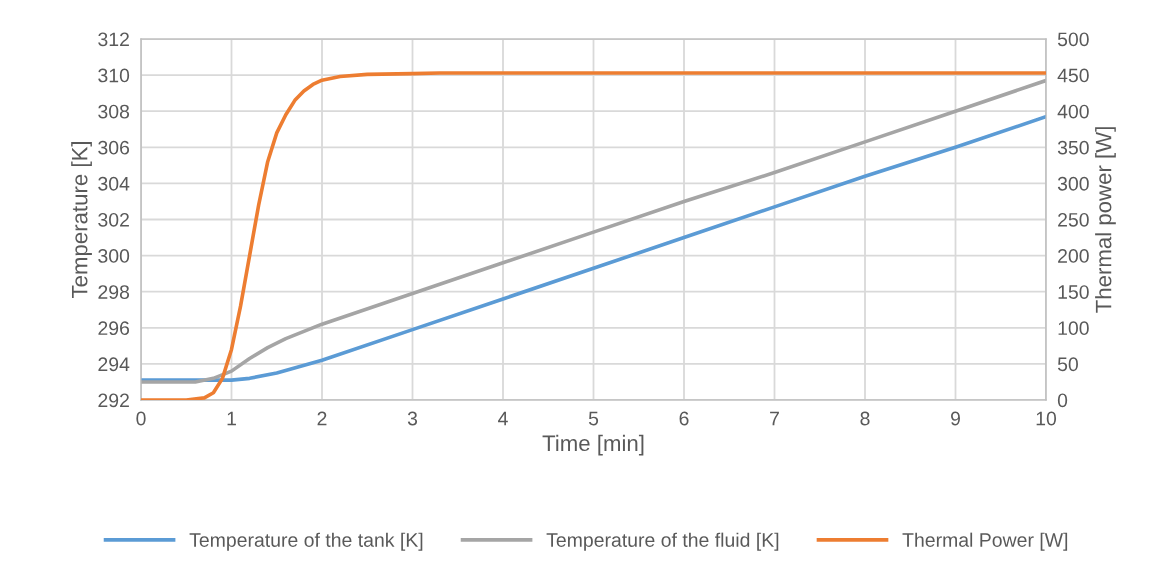 The height and width of the screenshot is (574, 1174). Describe the element at coordinates (1073, 256) in the screenshot. I see `y2-tick-label: 200` at that location.